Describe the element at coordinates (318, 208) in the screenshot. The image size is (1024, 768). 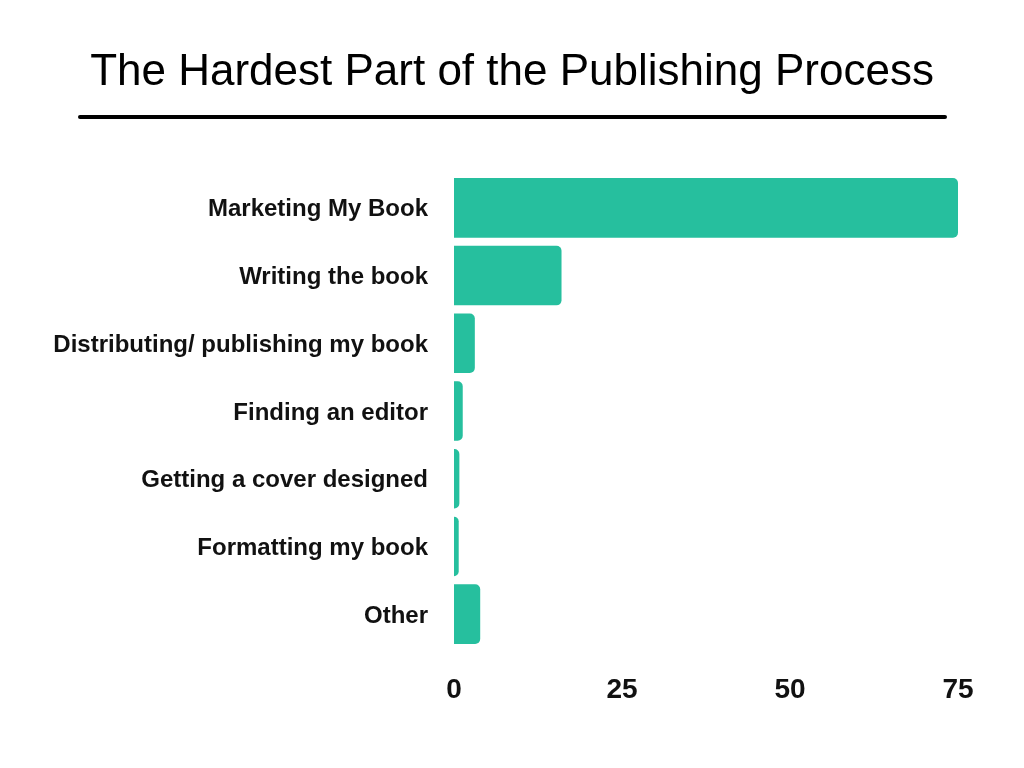
I see `y-tick-label: Marketing My Book` at that location.